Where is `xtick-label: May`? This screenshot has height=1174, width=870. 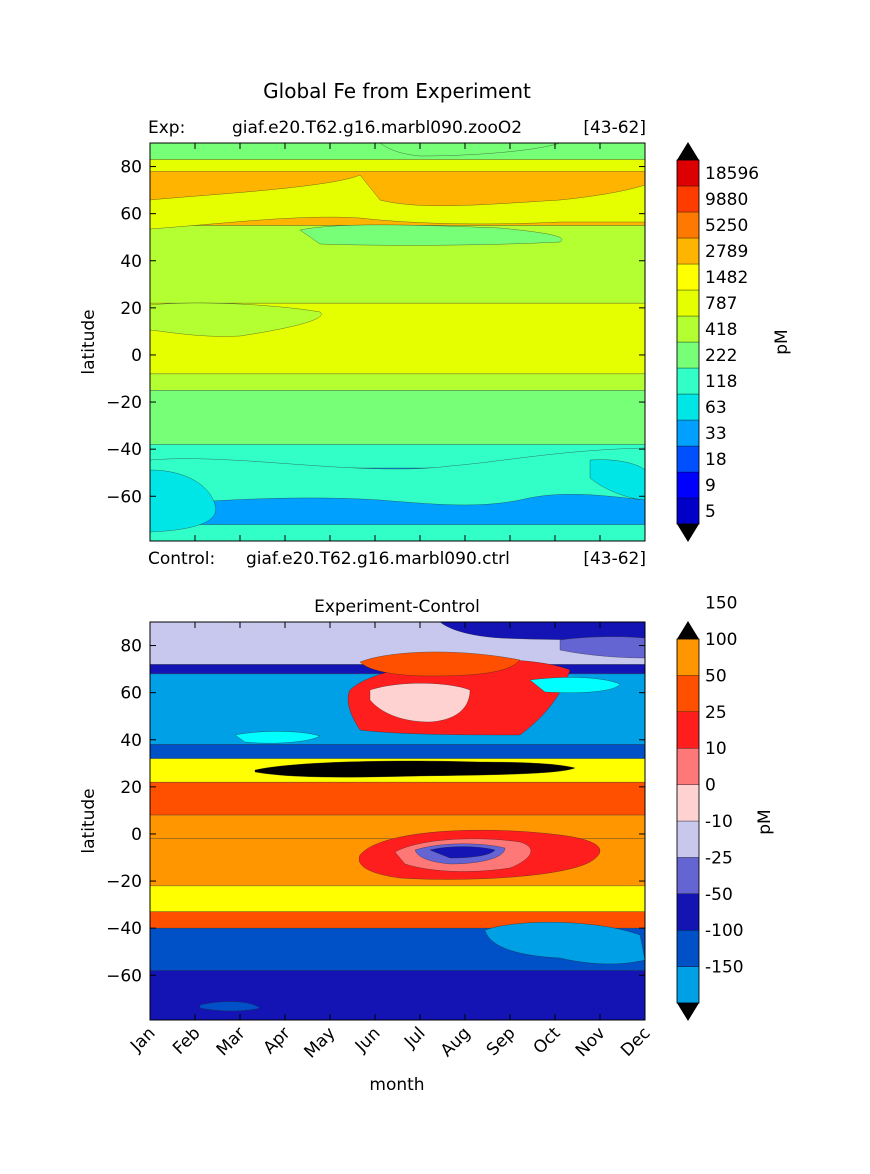
xtick-label: May is located at coordinates (320, 1042).